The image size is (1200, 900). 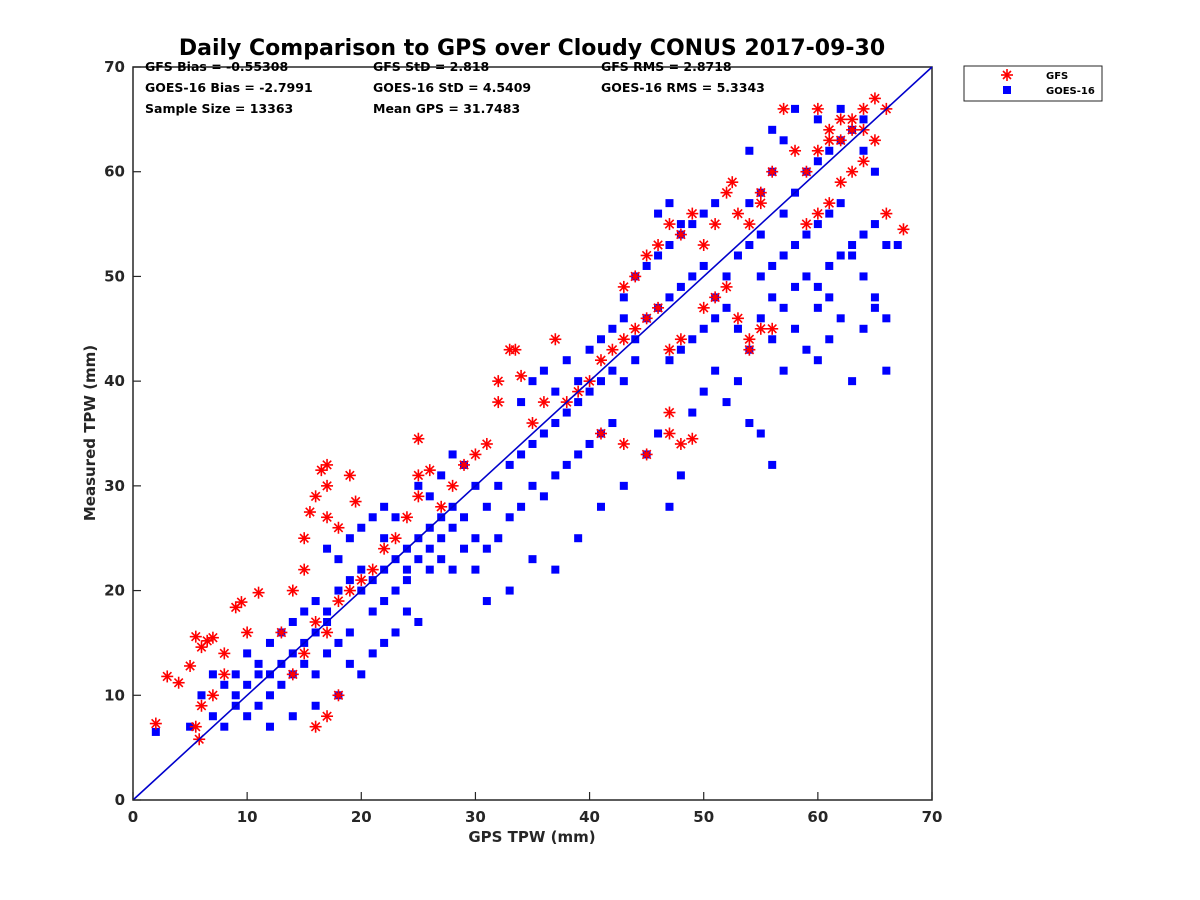 What do you see at coordinates (683, 87) in the screenshot?
I see `stat-goes-rms: GOES-16 RMS = 5.3343` at bounding box center [683, 87].